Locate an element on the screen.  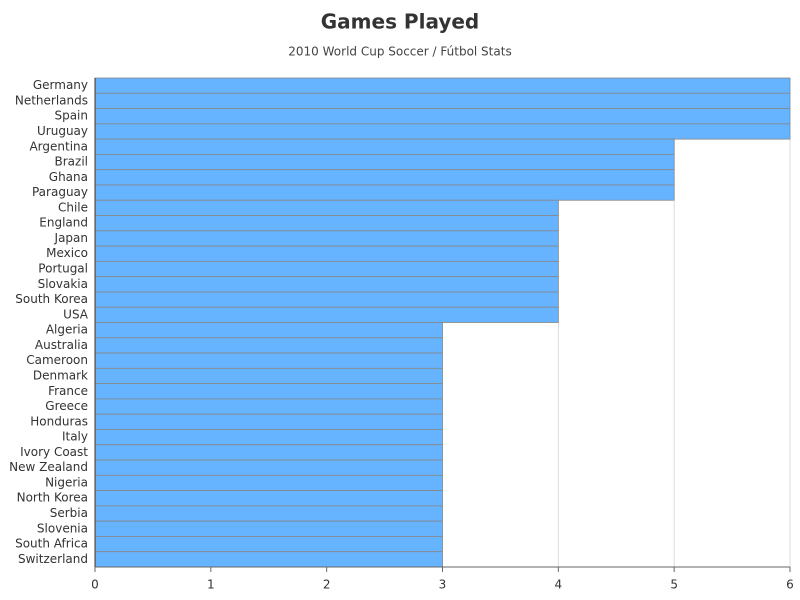
y-tick-label: Slovenia is located at coordinates (62, 528).